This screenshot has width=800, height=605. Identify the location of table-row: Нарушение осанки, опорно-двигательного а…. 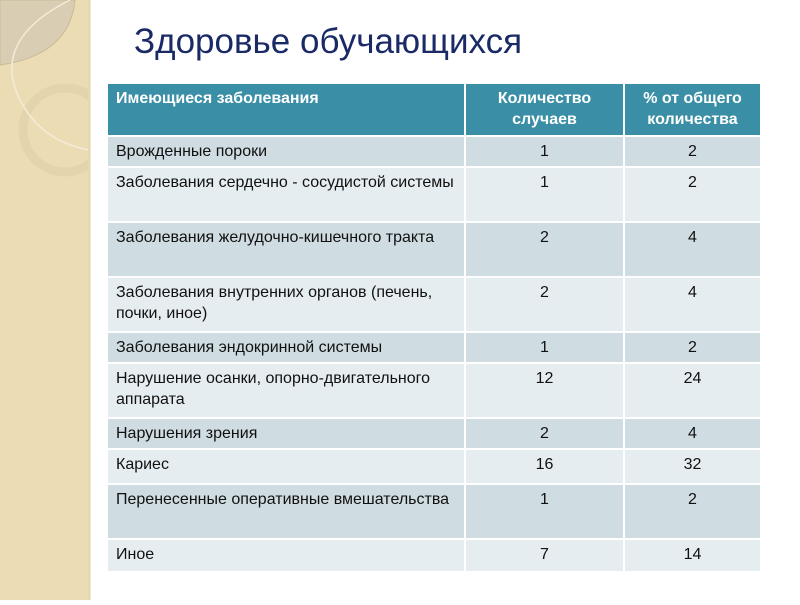
(434, 390).